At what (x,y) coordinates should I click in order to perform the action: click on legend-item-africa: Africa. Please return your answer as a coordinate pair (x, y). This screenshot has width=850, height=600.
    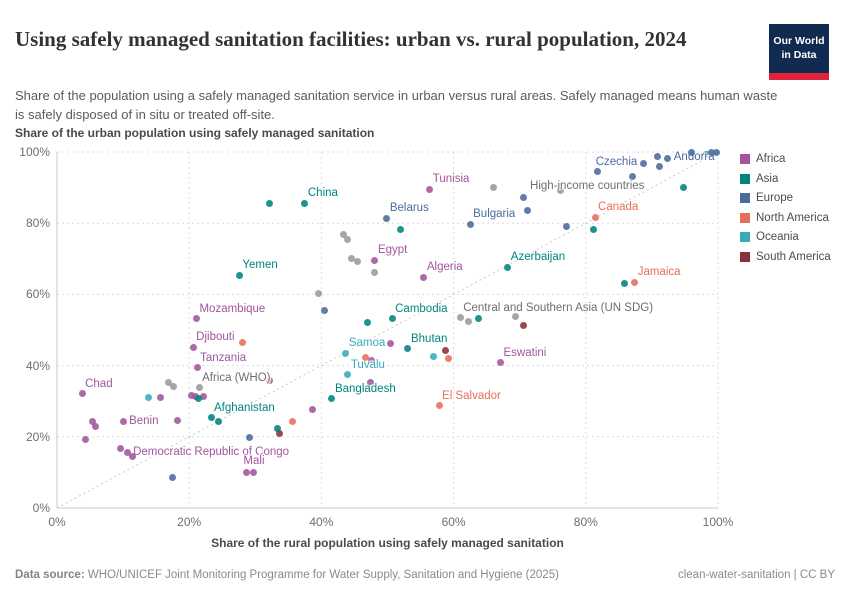
    Looking at the image, I should click on (785, 159).